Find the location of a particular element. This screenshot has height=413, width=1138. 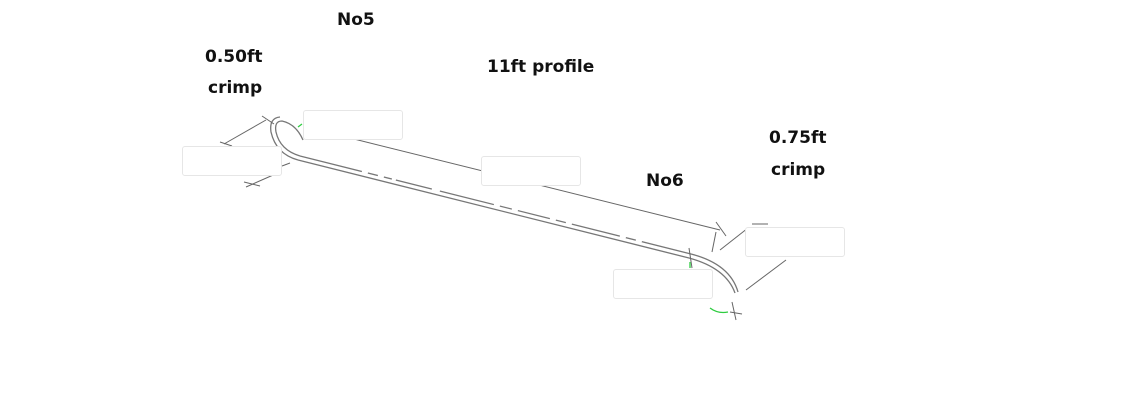

no6-input is located at coordinates (663, 284).